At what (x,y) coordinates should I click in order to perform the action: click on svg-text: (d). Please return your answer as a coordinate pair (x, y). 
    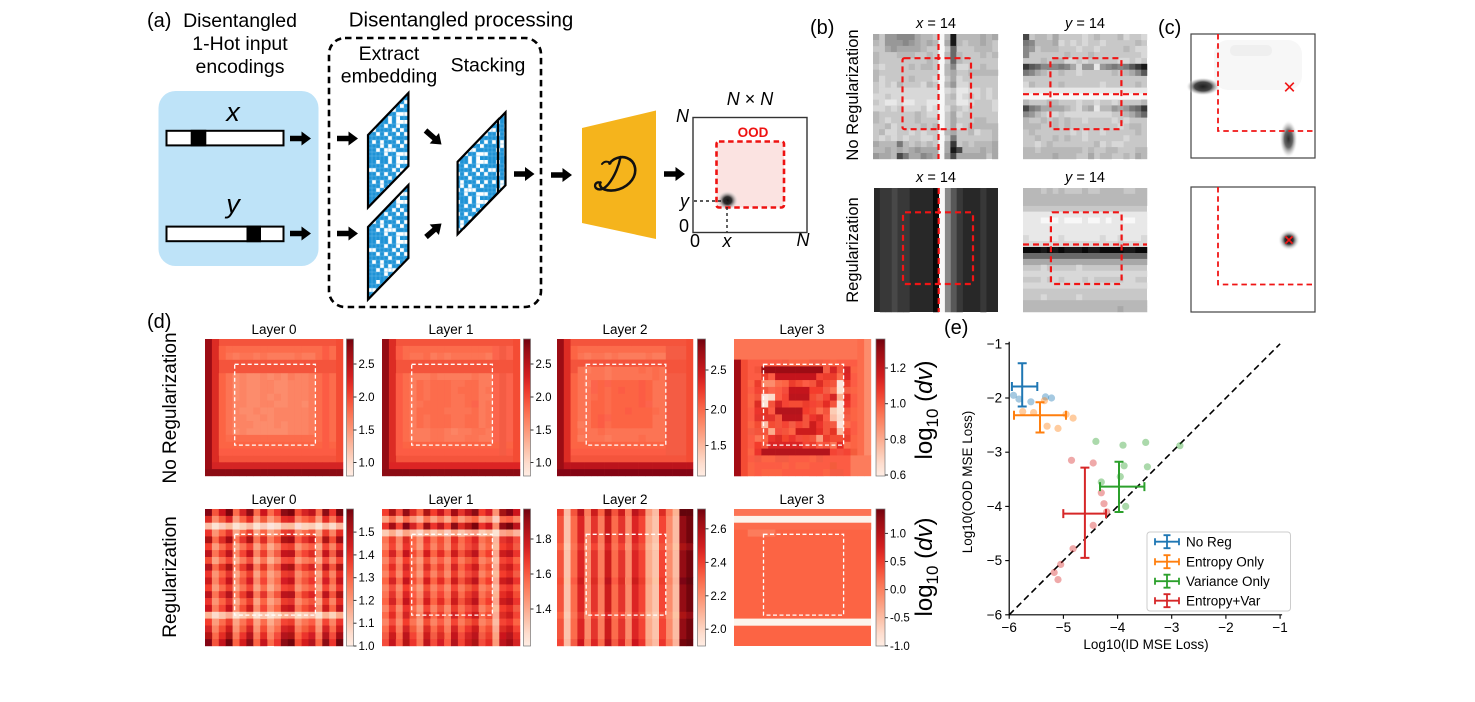
    Looking at the image, I should click on (159, 322).